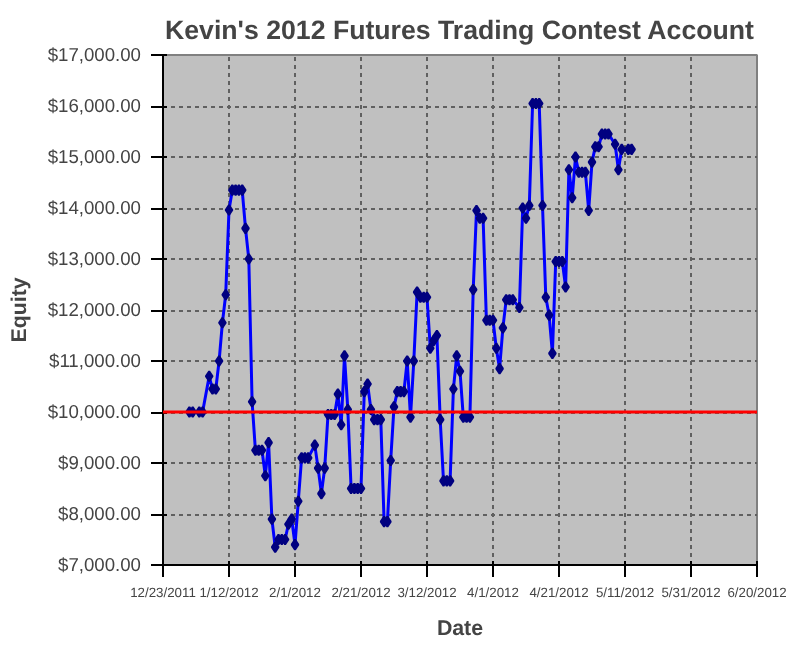 Image resolution: width=800 pixels, height=646 pixels. I want to click on y-axis-title: Equity, so click(19, 310).